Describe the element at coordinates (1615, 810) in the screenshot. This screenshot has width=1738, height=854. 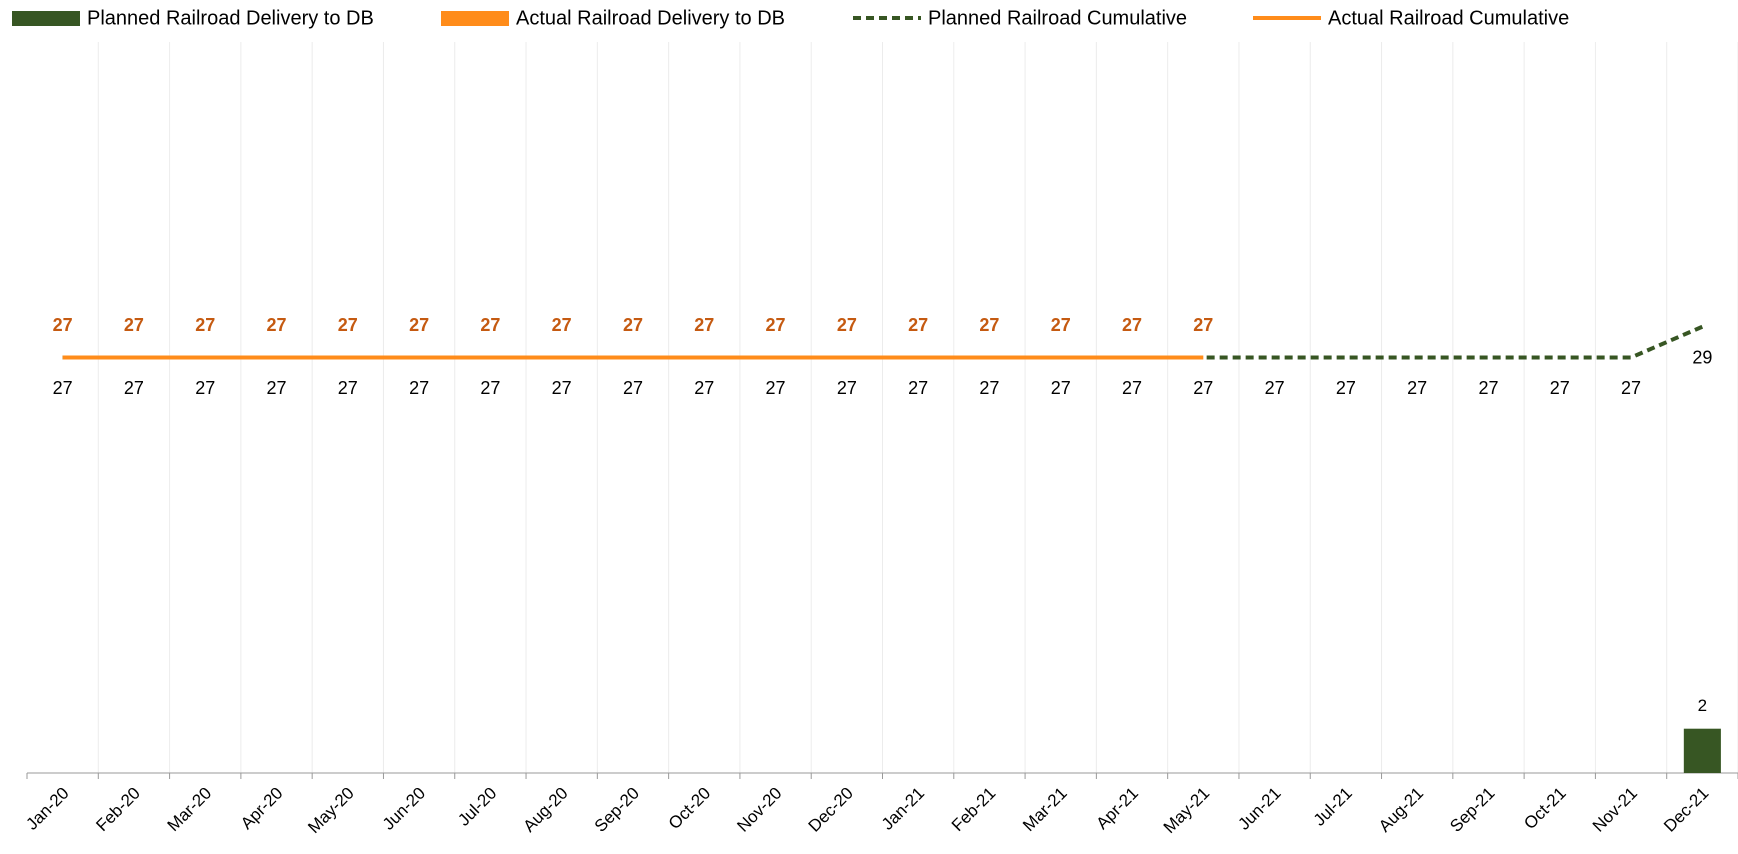
I see `x-tick-label: Nov-21` at that location.